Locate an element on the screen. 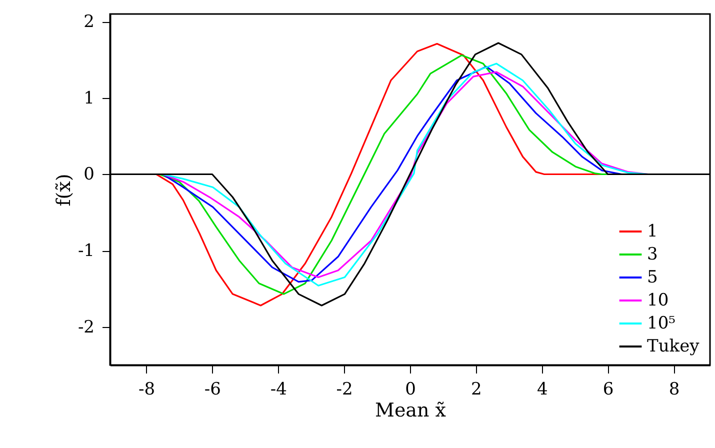  y-tick-label: 0 is located at coordinates (89, 174).